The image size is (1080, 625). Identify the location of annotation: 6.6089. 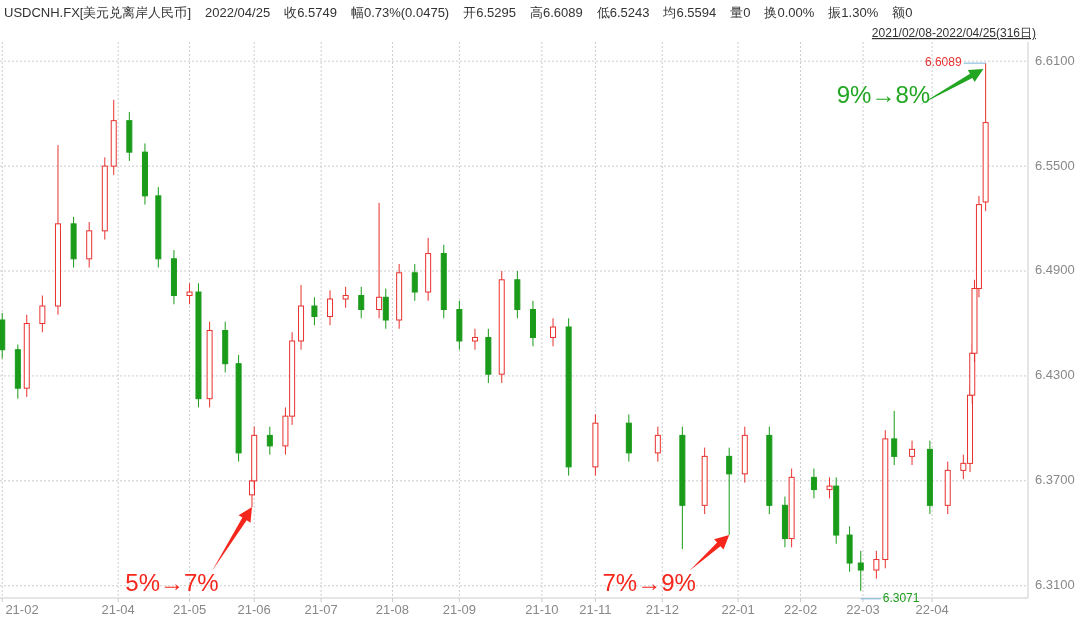
(943, 62).